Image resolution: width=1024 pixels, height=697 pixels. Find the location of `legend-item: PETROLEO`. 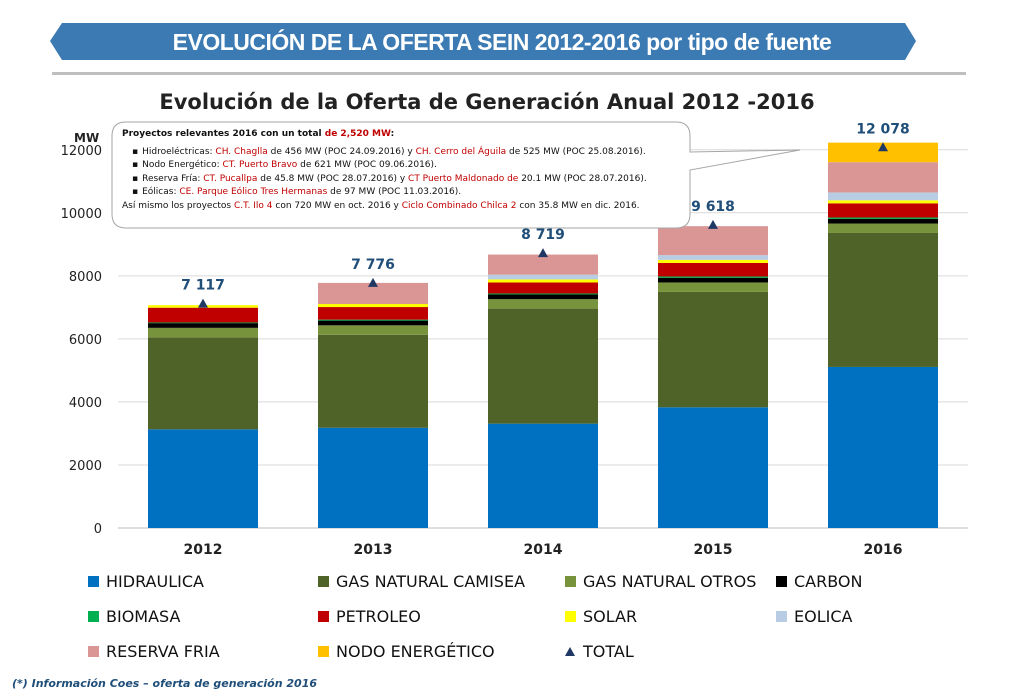

legend-item: PETROLEO is located at coordinates (369, 616).